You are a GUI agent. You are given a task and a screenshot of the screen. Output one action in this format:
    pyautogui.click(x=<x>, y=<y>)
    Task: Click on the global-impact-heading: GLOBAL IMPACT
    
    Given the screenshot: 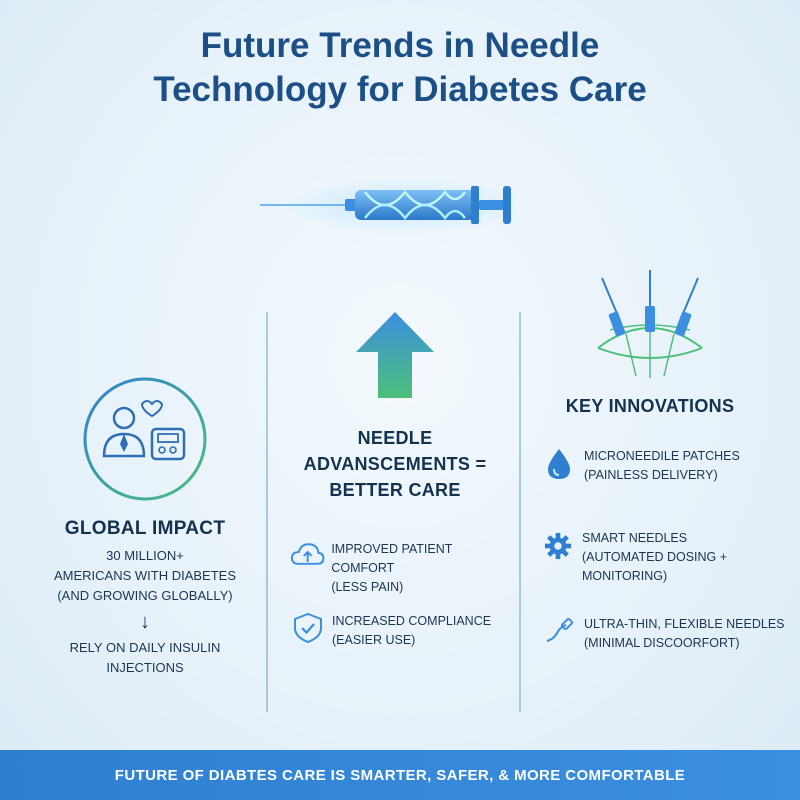 What is the action you would take?
    pyautogui.click(x=145, y=528)
    